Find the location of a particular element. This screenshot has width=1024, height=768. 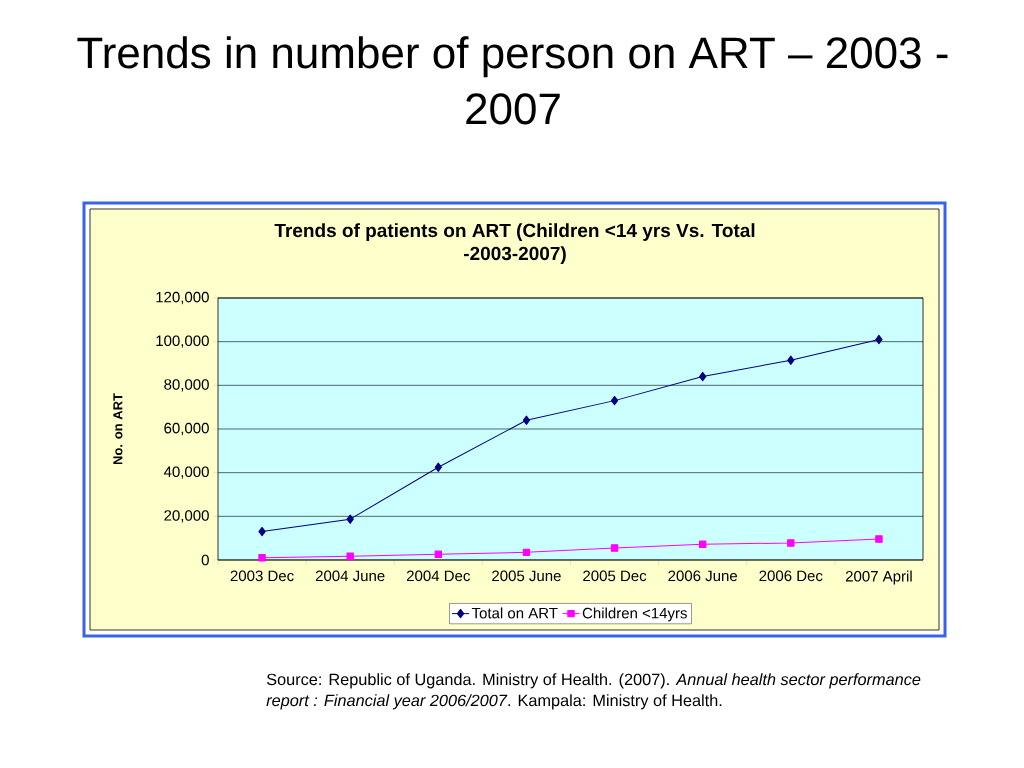

x-tick-label: 2006 June is located at coordinates (703, 576).